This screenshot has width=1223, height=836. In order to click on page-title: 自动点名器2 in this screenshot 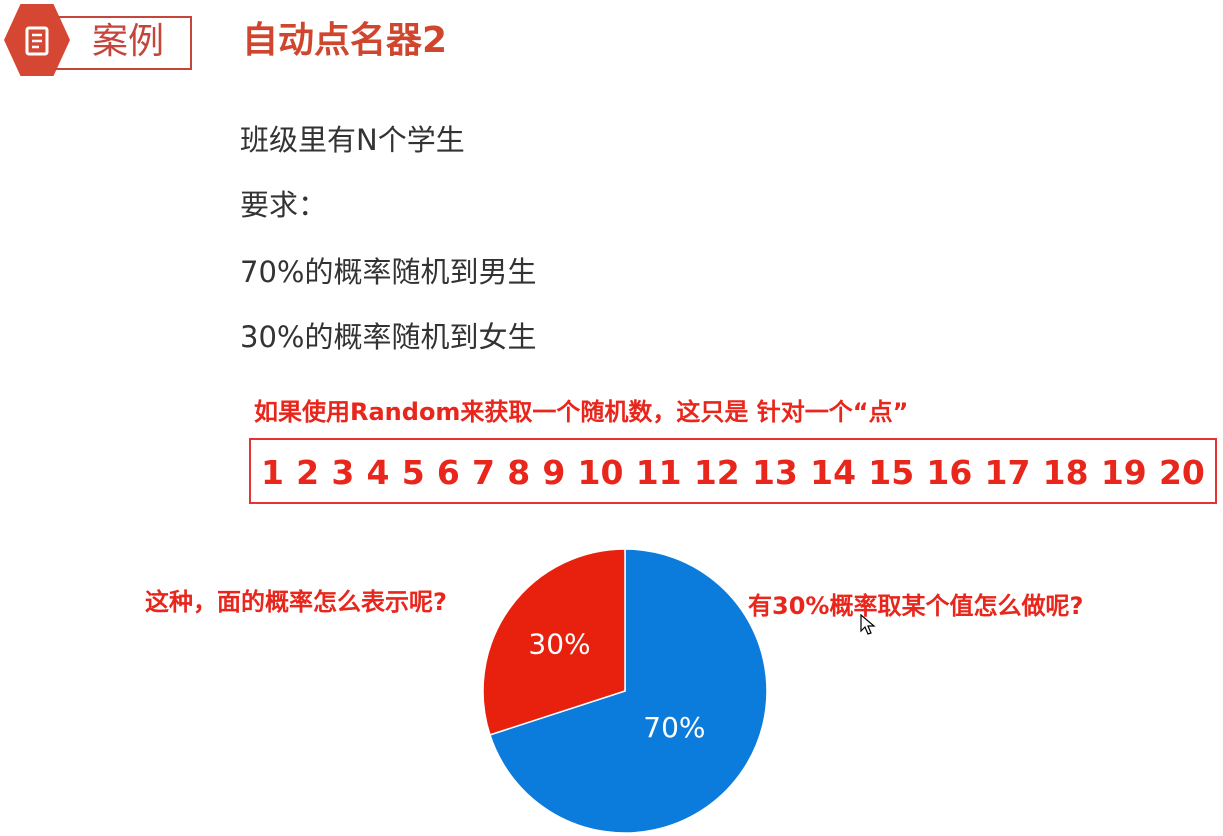, I will do `click(345, 40)`.